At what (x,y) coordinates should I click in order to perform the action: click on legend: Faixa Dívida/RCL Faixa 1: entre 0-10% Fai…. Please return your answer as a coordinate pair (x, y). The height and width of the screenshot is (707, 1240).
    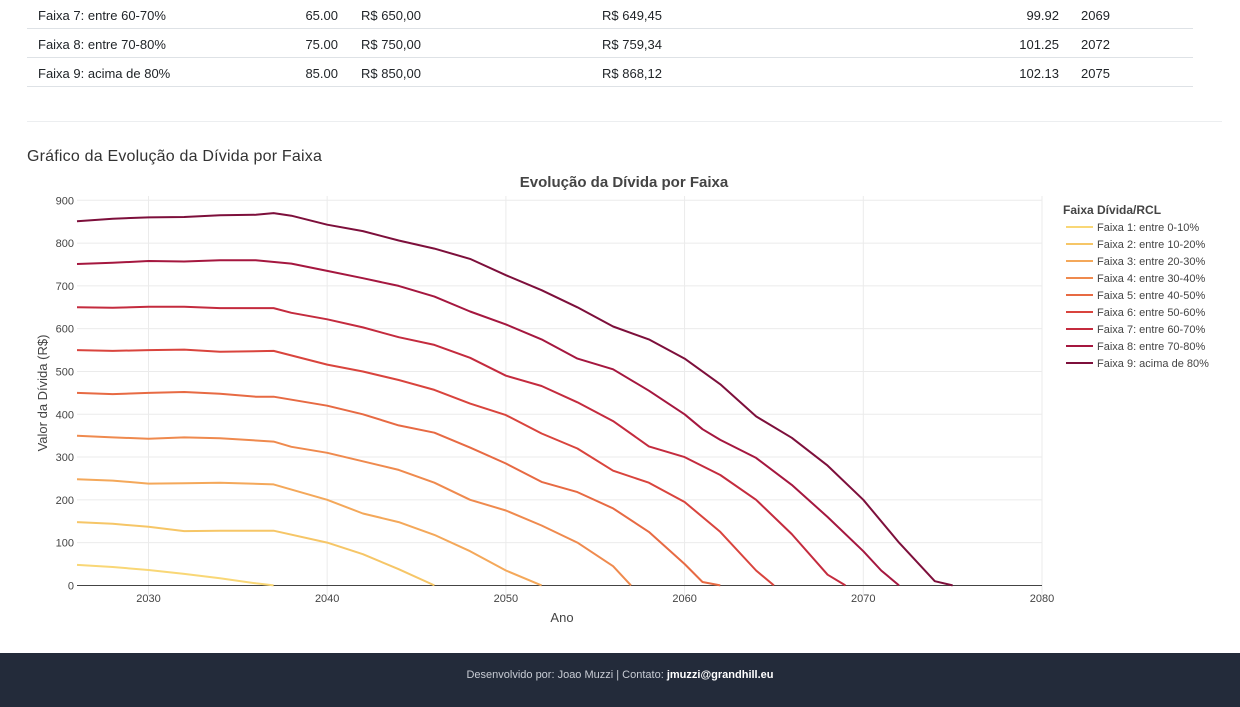
    Looking at the image, I should click on (1136, 286).